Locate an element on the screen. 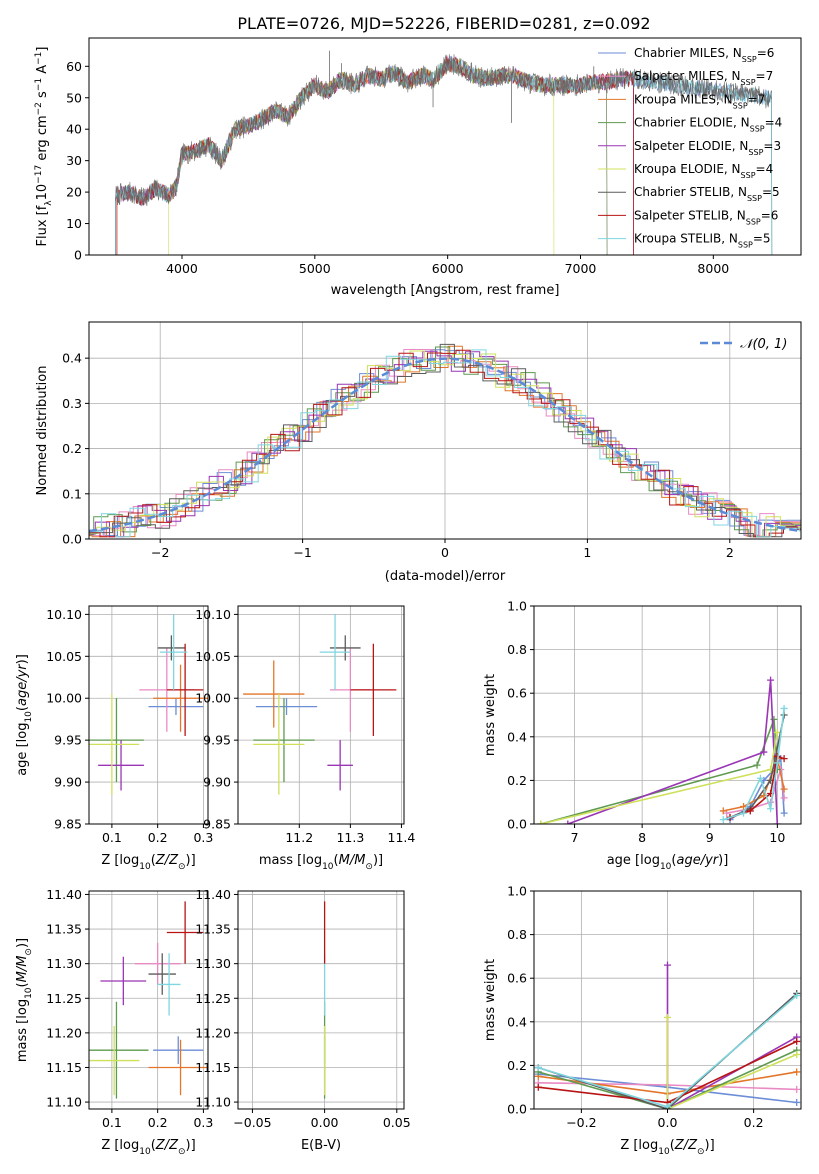 This screenshot has width=819, height=1174. x-tick-label: 4000 is located at coordinates (182, 268).